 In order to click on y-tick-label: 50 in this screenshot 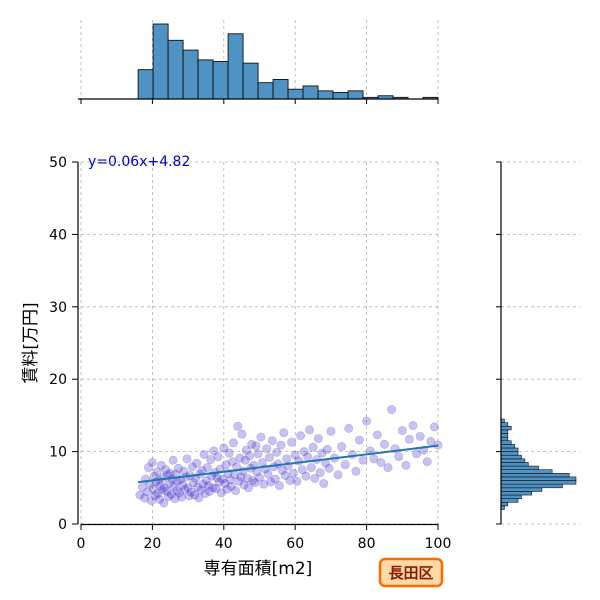, I will do `click(58, 163)`.